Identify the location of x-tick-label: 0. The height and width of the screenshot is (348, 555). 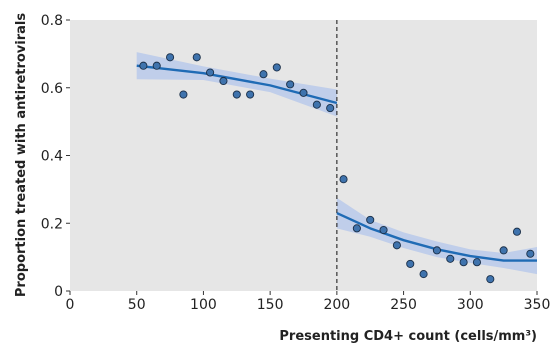
(70, 305).